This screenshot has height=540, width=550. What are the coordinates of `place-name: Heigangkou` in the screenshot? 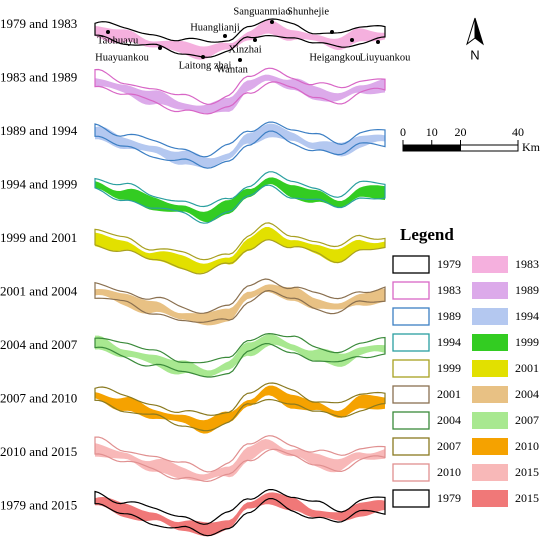 It's located at (335, 57).